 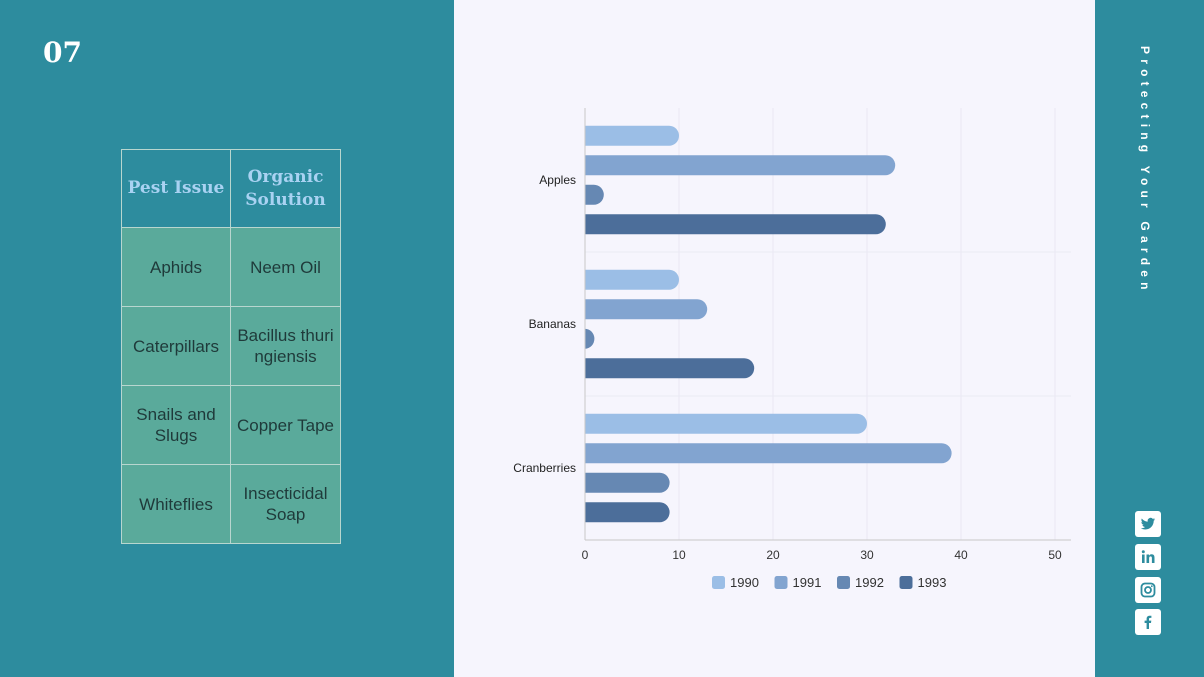 I want to click on facebook-icon, so click(x=1148, y=622).